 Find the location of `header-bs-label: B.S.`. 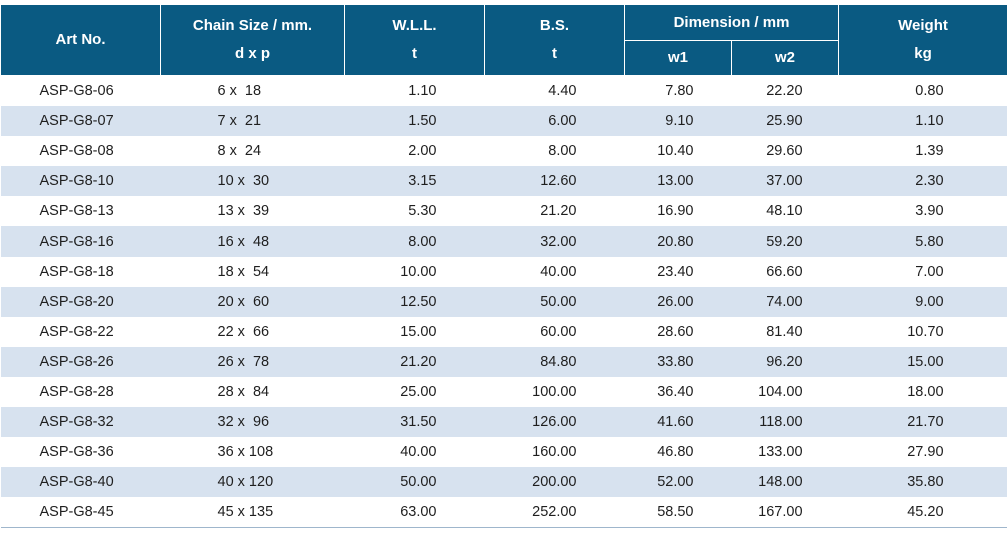

header-bs-label: B.S. is located at coordinates (554, 25).